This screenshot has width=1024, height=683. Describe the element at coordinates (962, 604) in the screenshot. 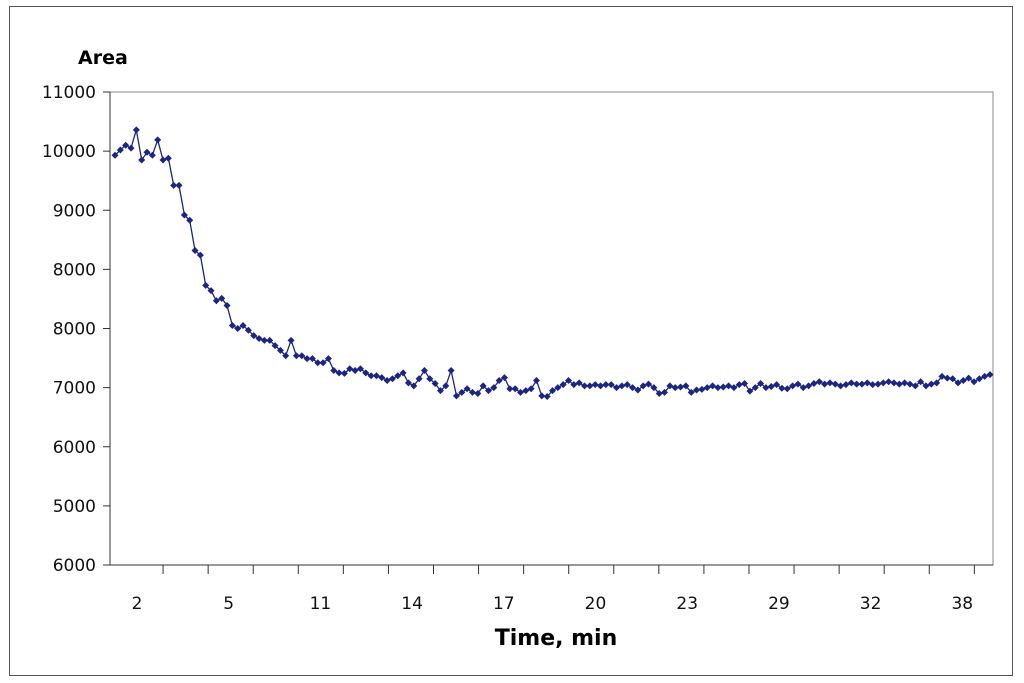

I see `x-tick-label: 38` at that location.